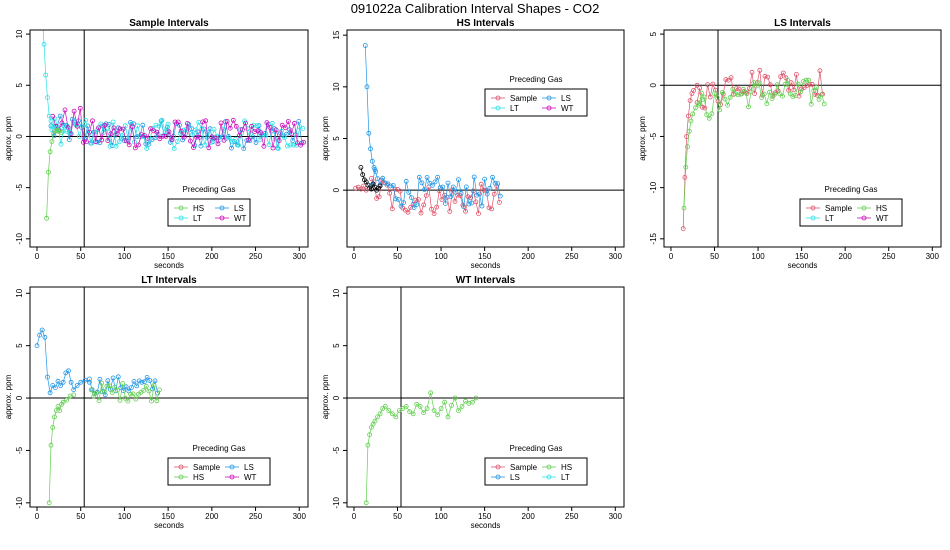  What do you see at coordinates (486, 23) in the screenshot?
I see `panel-title: HS Intervals` at bounding box center [486, 23].